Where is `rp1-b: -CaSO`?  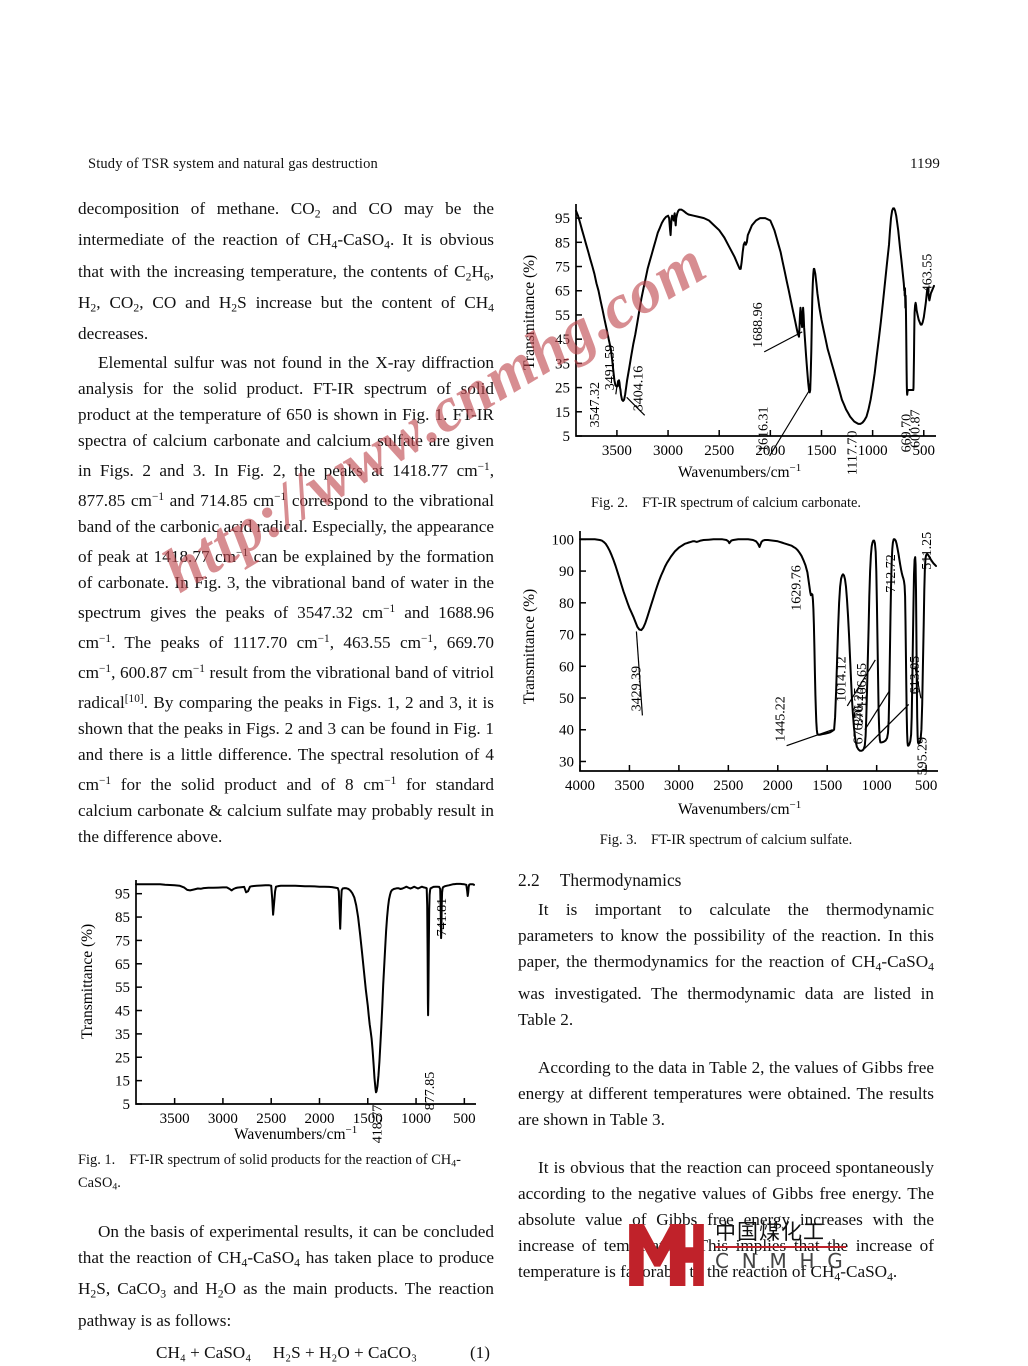
rp1-b: -CaSO is located at coordinates (905, 962).